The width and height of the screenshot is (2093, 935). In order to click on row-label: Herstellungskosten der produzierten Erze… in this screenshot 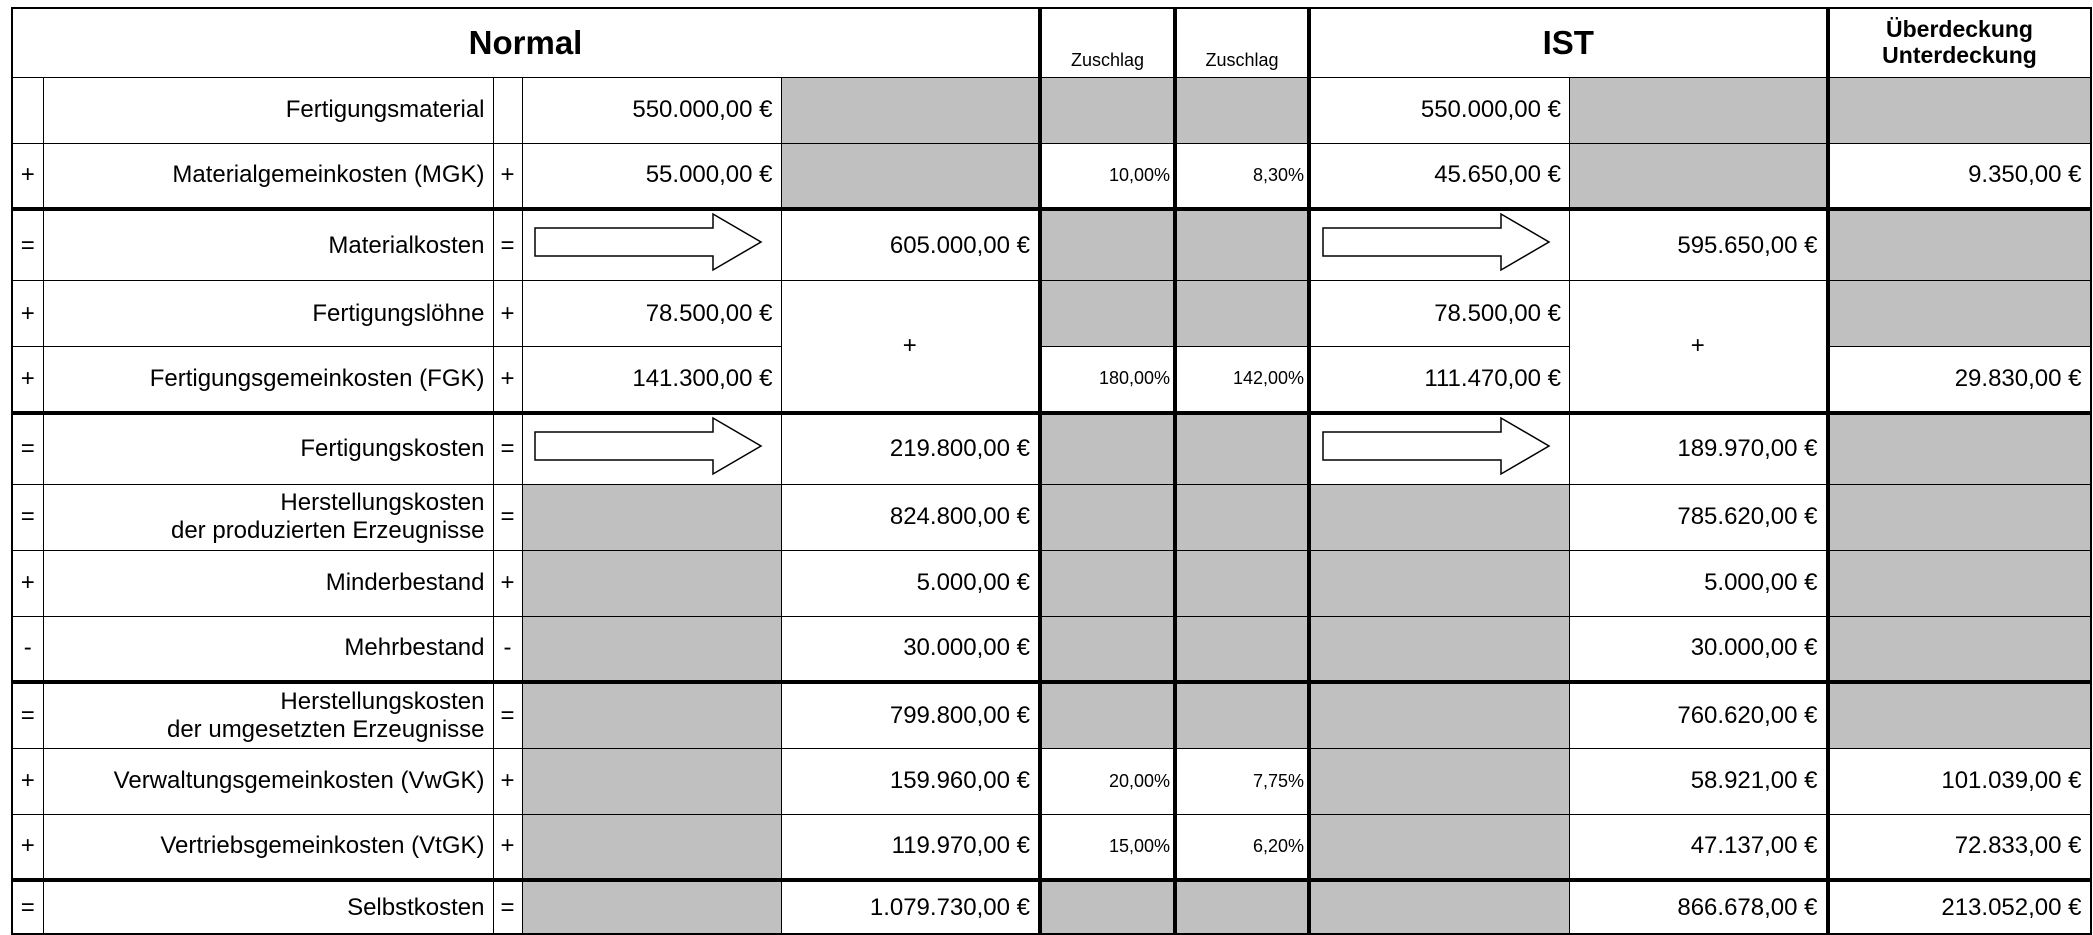, I will do `click(268, 517)`.